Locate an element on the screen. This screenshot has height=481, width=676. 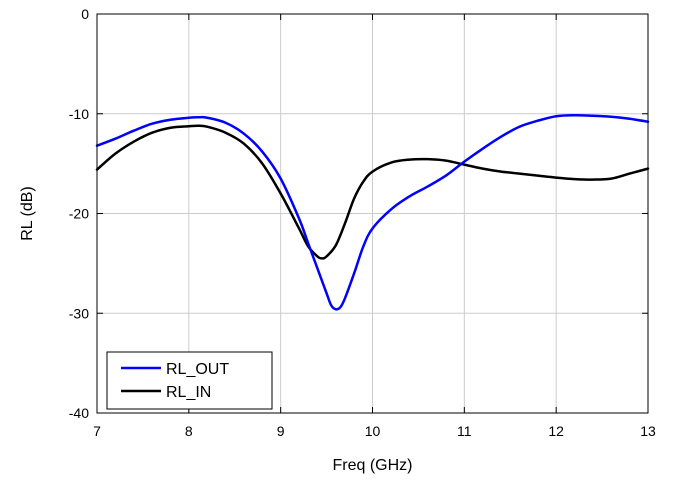
y-tick-label: -40 is located at coordinates (79, 413).